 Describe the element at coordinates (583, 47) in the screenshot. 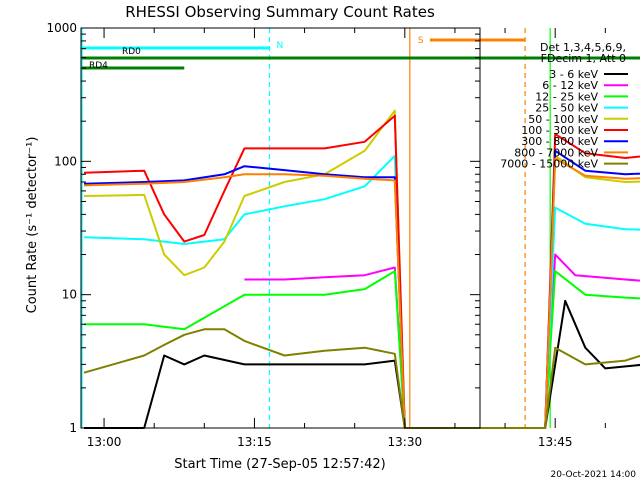

I see `legend-header-0: Det 1,3,4,5,6,9,` at that location.